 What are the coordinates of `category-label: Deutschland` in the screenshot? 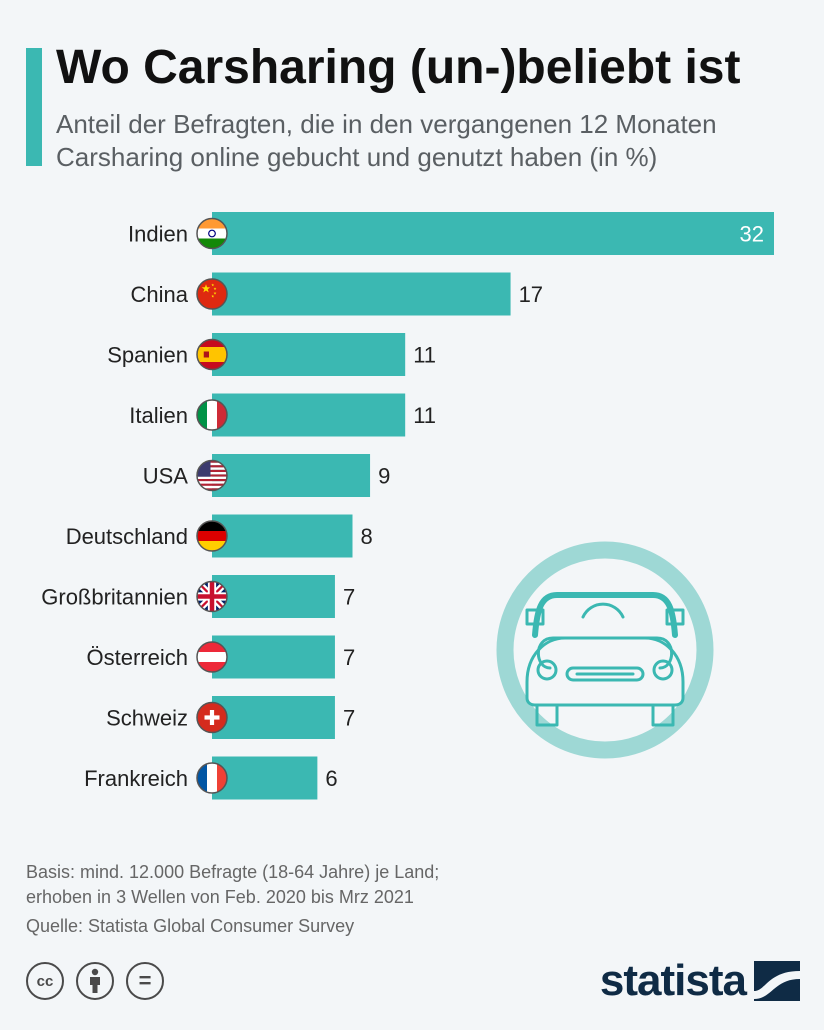 It's located at (127, 536).